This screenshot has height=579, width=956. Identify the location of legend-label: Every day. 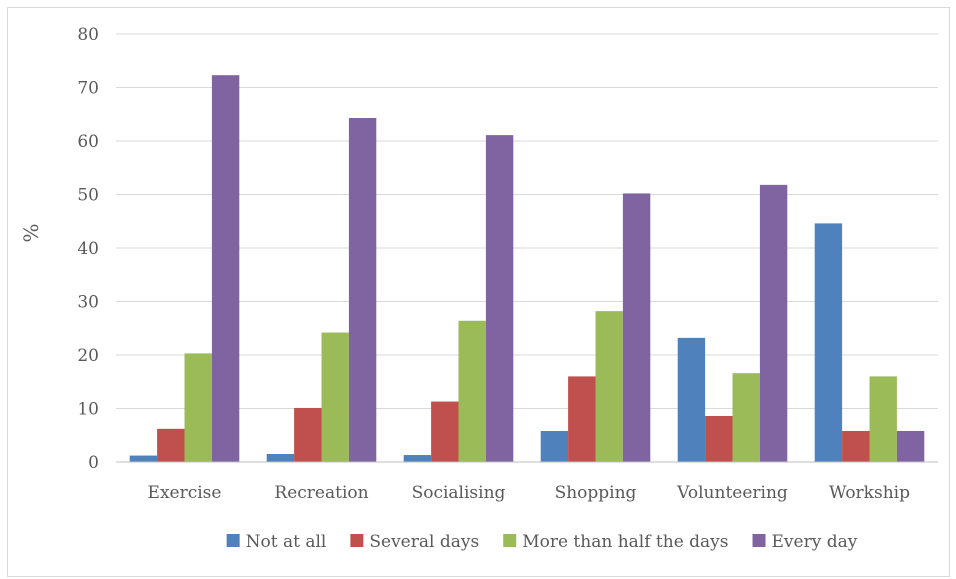
(815, 542).